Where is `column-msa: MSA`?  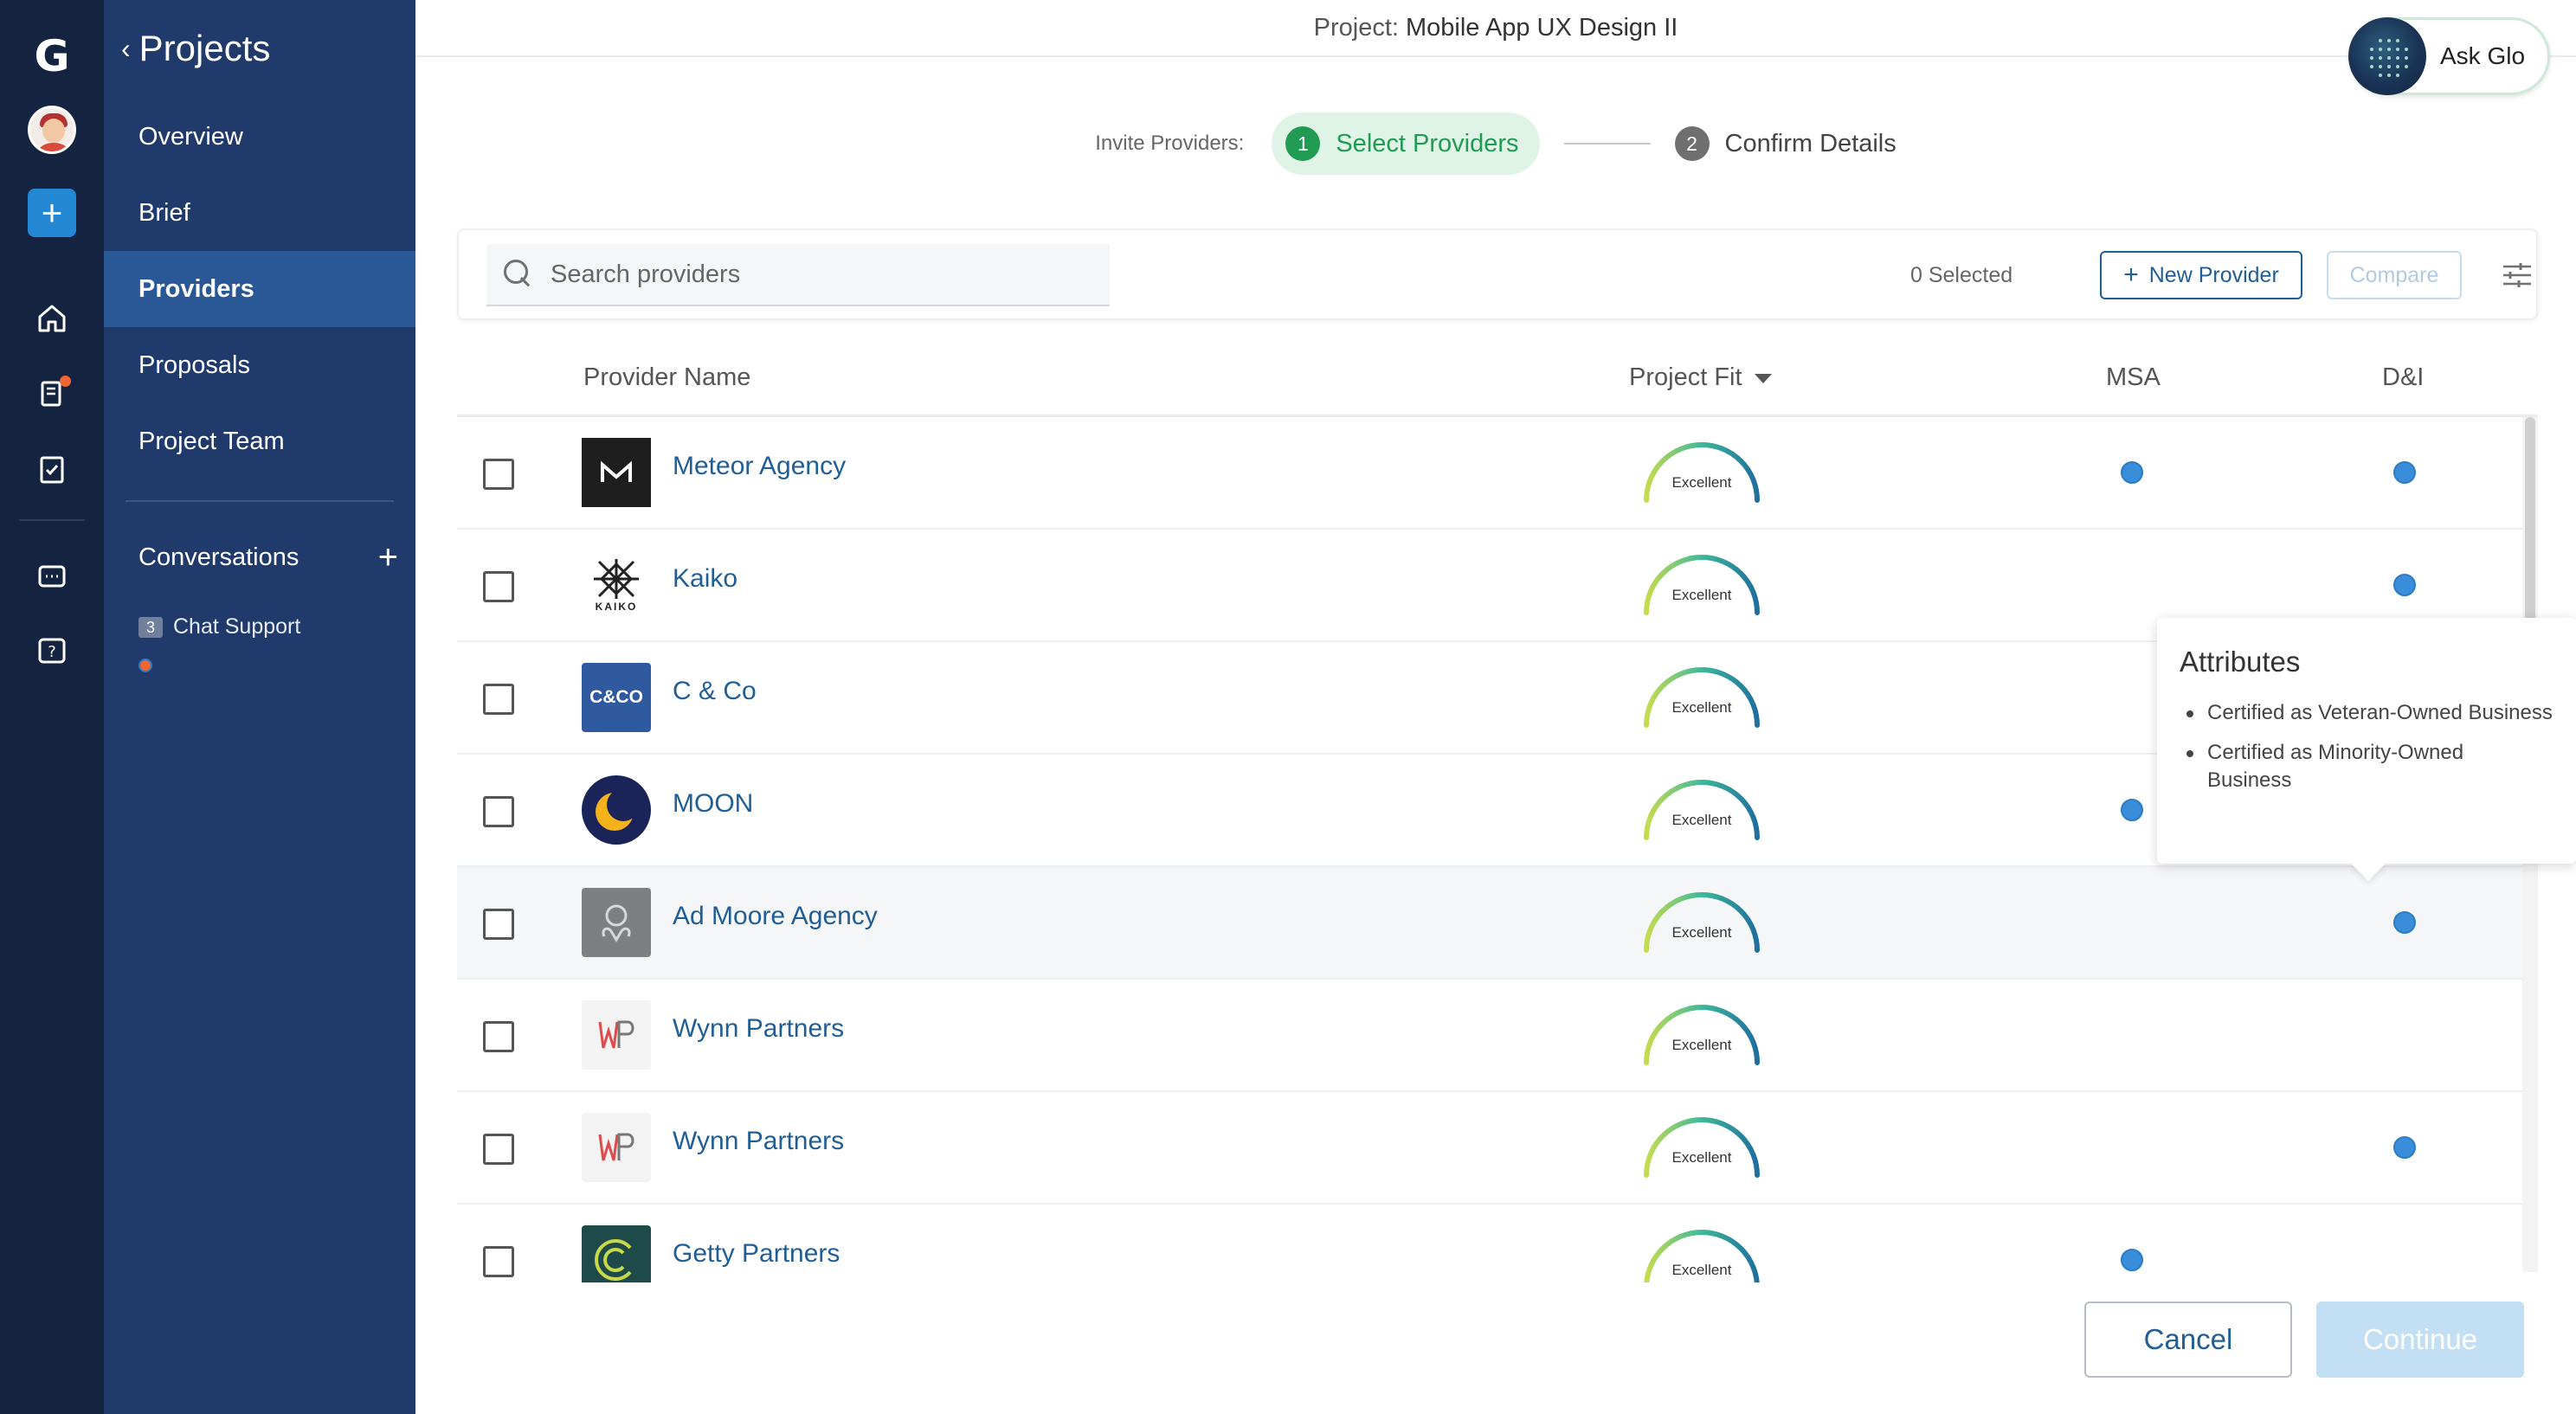
column-msa: MSA is located at coordinates (2133, 378).